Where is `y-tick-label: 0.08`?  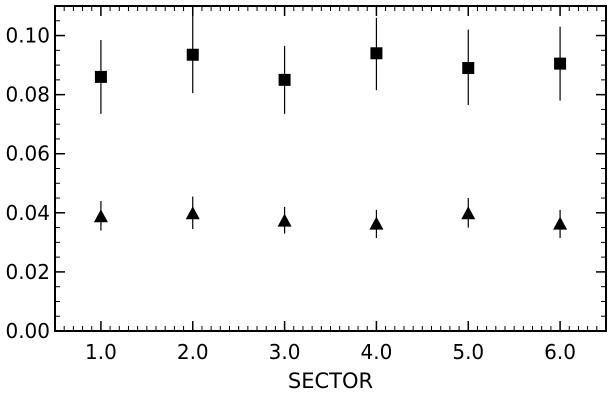
y-tick-label: 0.08 is located at coordinates (27, 95).